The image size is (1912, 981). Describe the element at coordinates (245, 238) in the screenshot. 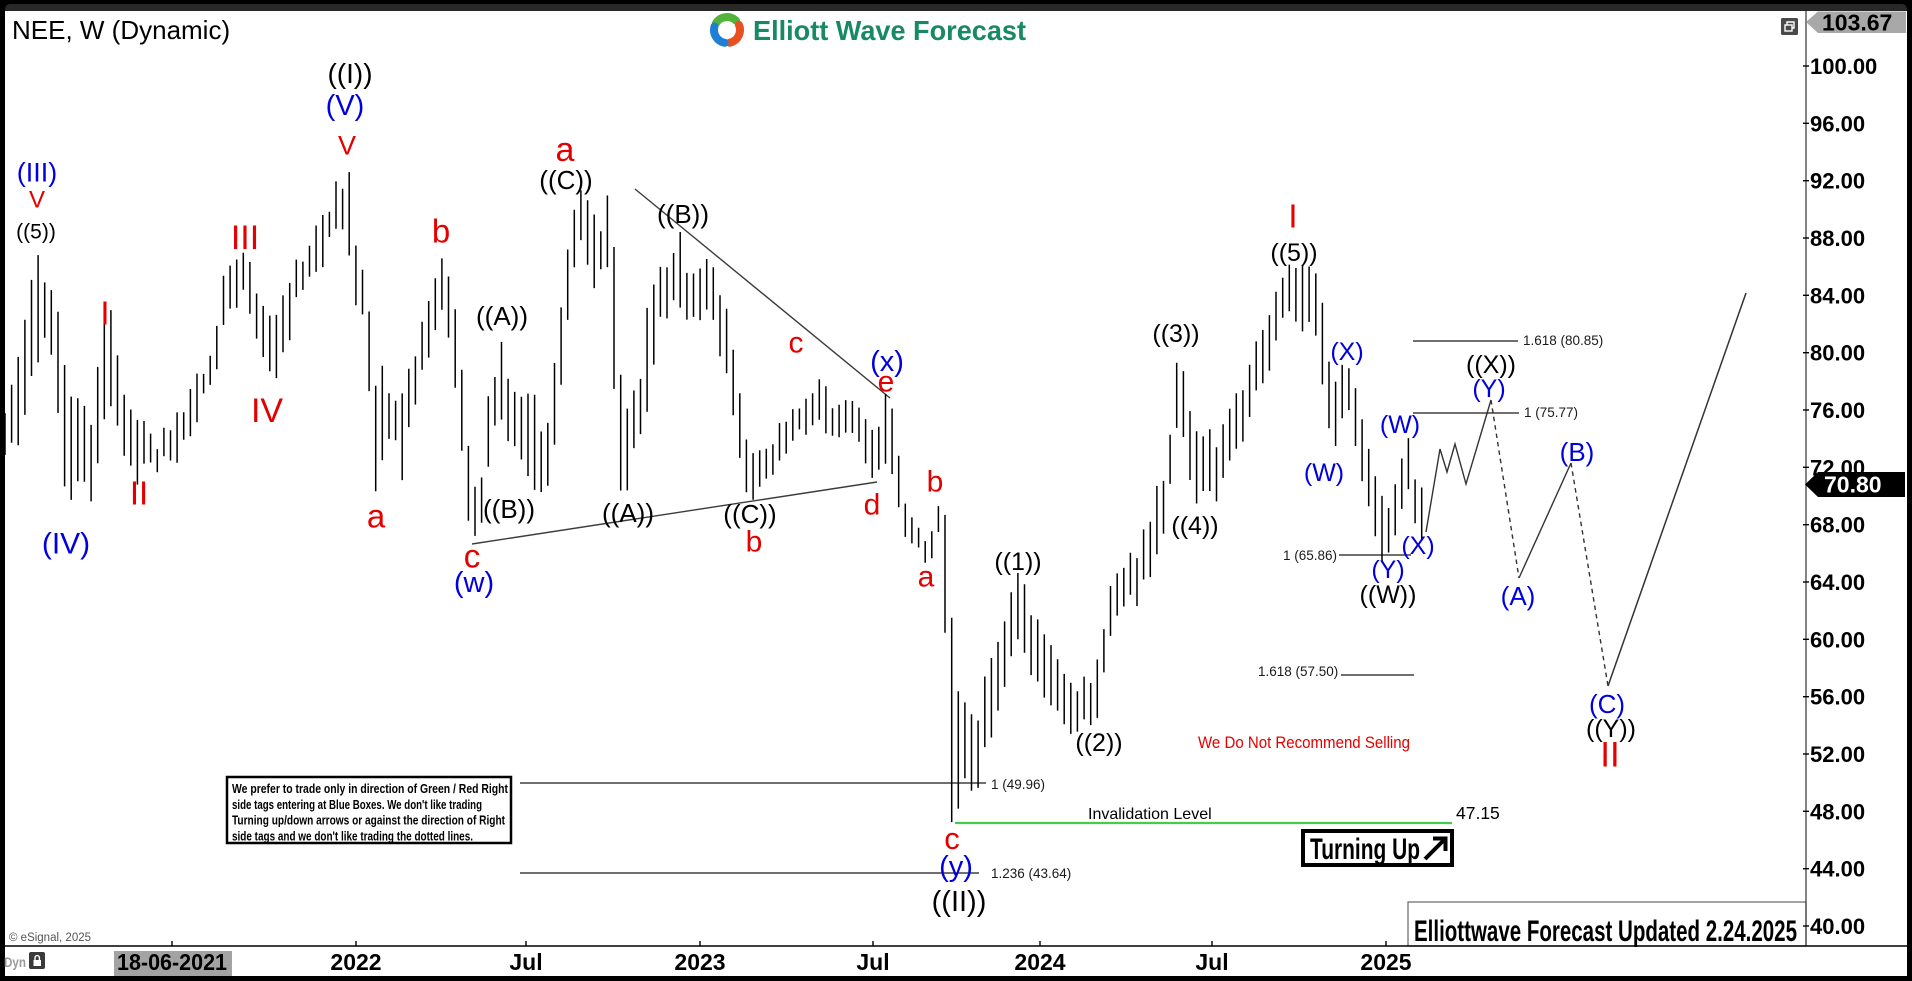

I see `svg-text: III` at that location.